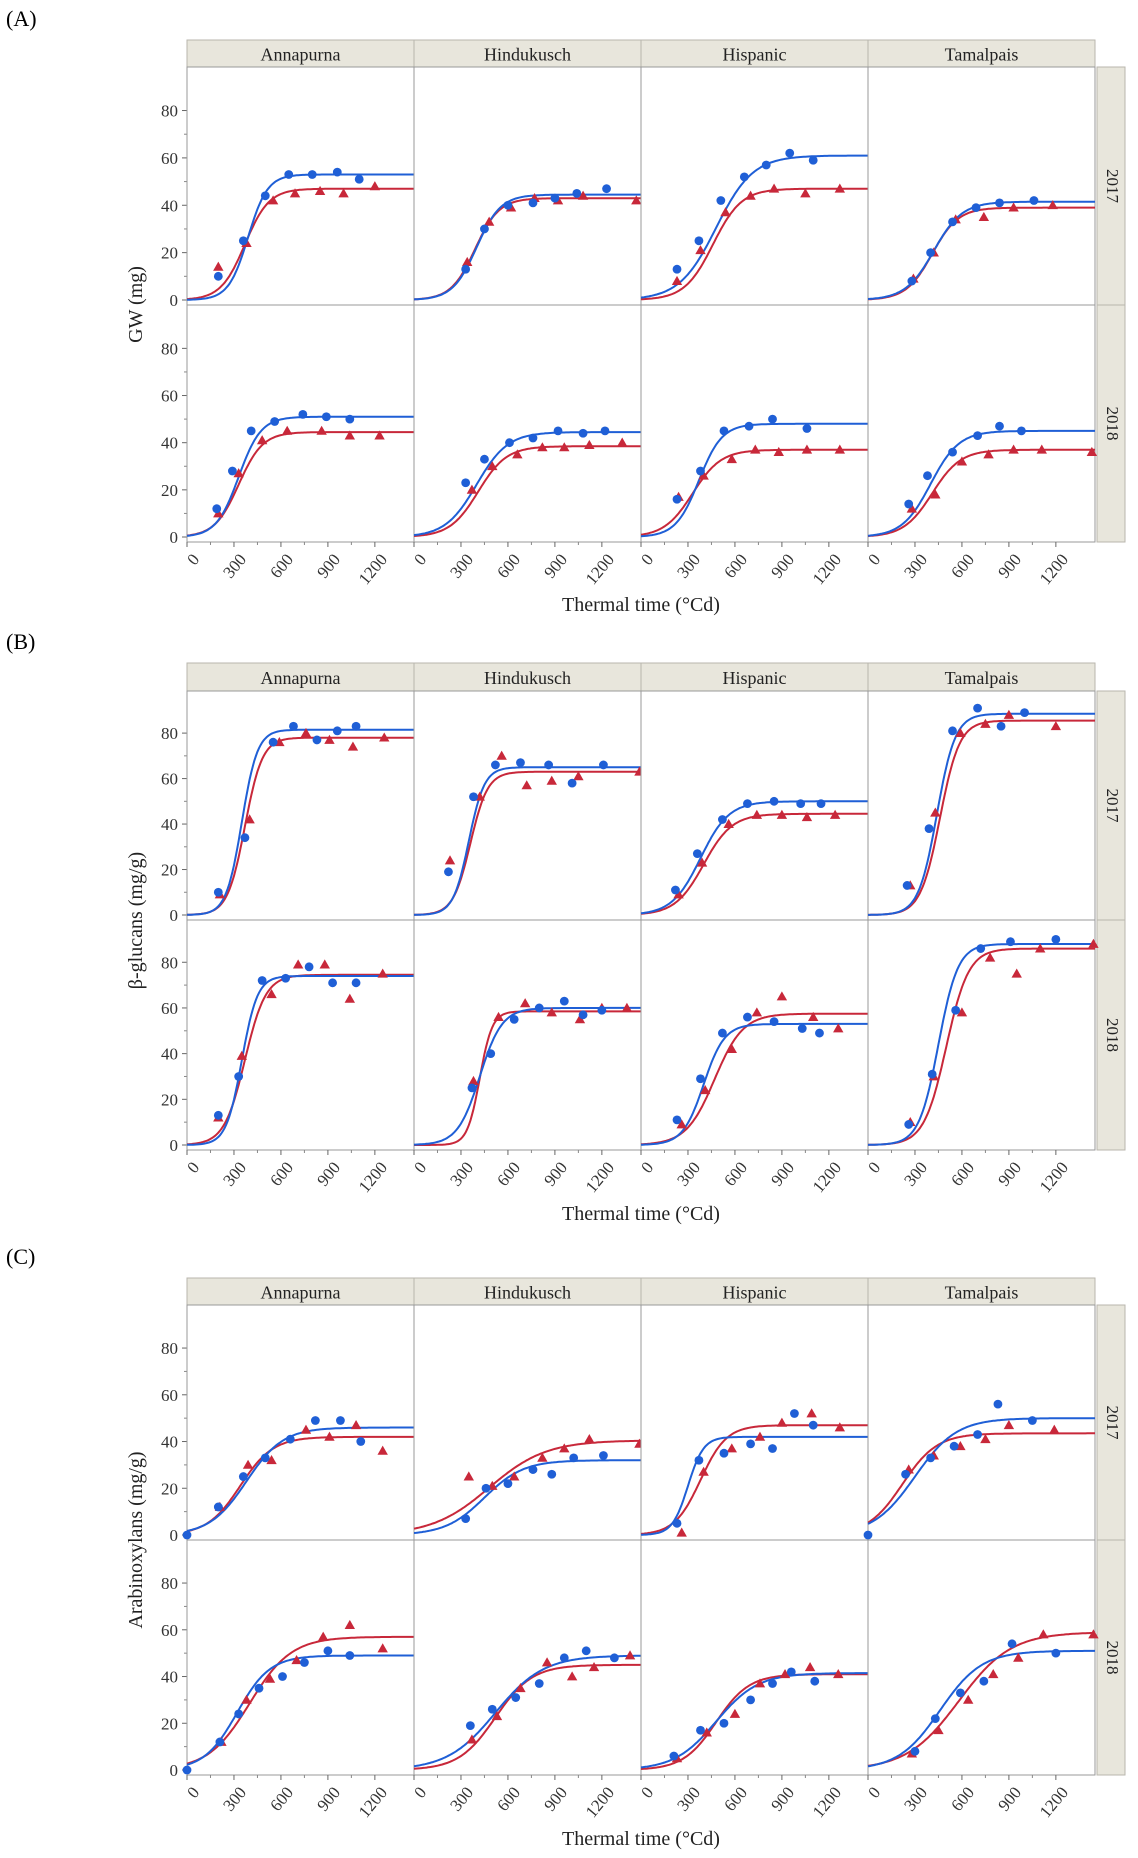 This screenshot has width=1138, height=1858. Describe the element at coordinates (21, 18) in the screenshot. I see `panel-label: (A)` at that location.